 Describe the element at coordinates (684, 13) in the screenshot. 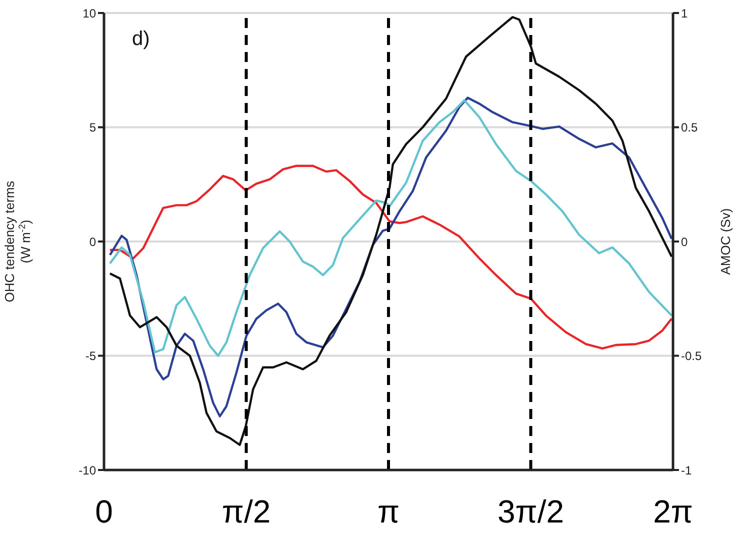

I see `y2-tick-label: 1` at that location.